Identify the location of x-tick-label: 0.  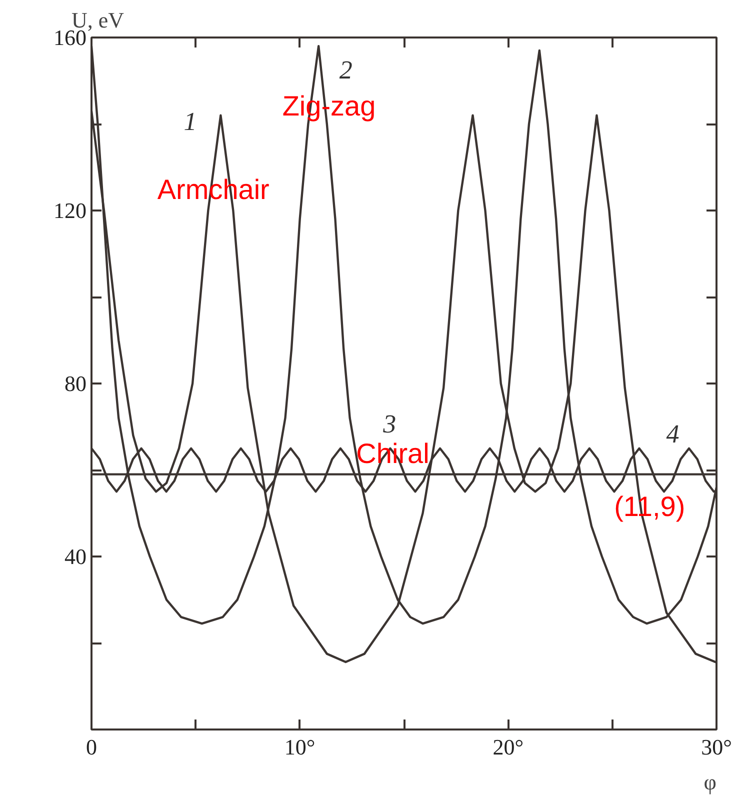
(91, 747).